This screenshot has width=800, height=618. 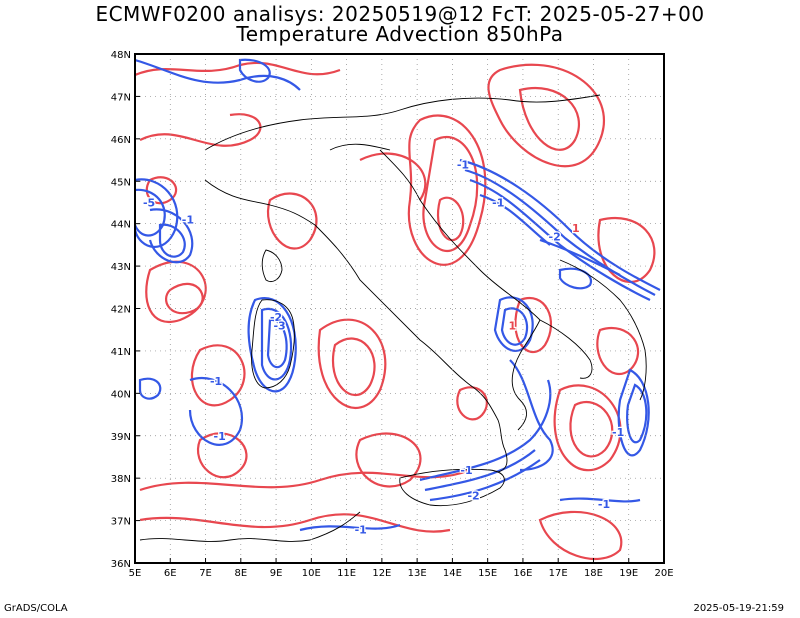 I want to click on render-timestamp: 2025-05-19-21:59, so click(x=738, y=608).